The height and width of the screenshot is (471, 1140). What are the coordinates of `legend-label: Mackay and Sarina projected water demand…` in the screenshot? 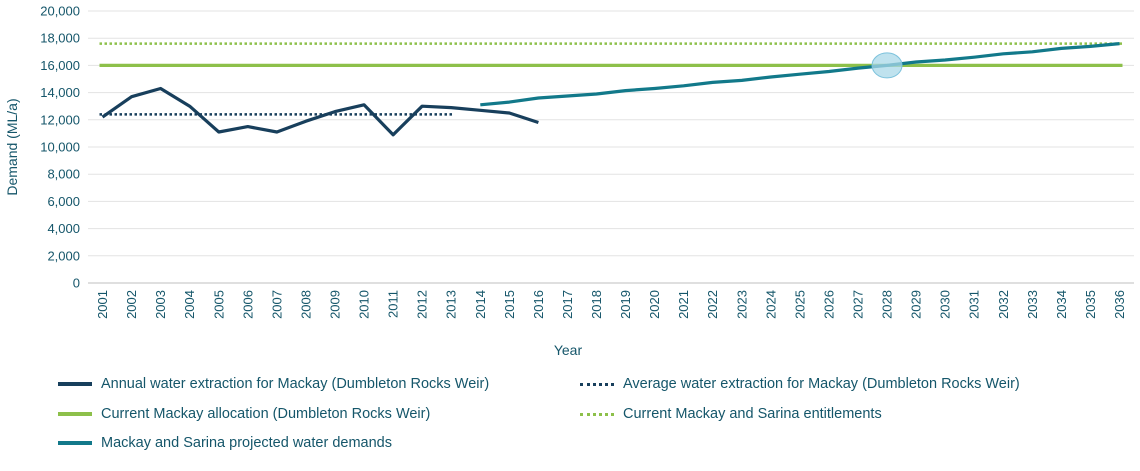 It's located at (246, 443).